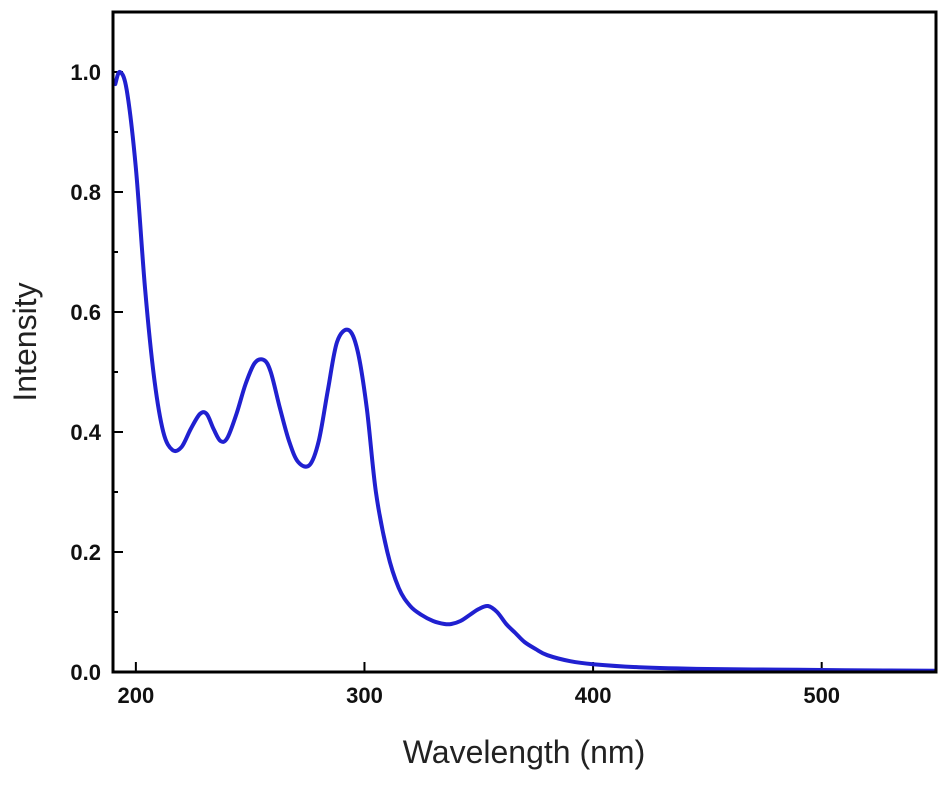 The width and height of the screenshot is (945, 786). Describe the element at coordinates (821, 695) in the screenshot. I see `x-tick-label: 500` at that location.